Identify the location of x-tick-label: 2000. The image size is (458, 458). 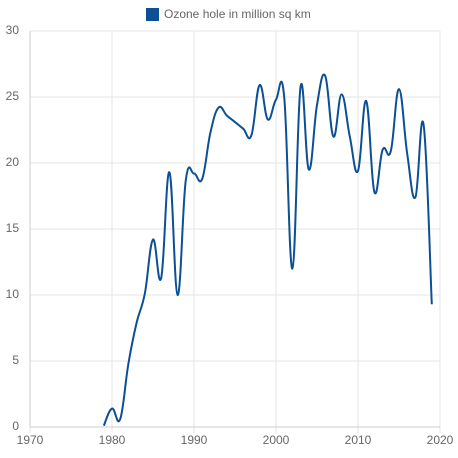
(276, 440).